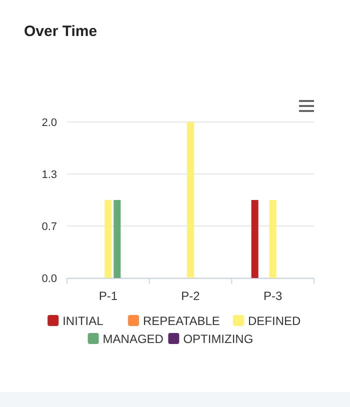  Describe the element at coordinates (181, 321) in the screenshot. I see `legend-label: REPEATABLE` at that location.